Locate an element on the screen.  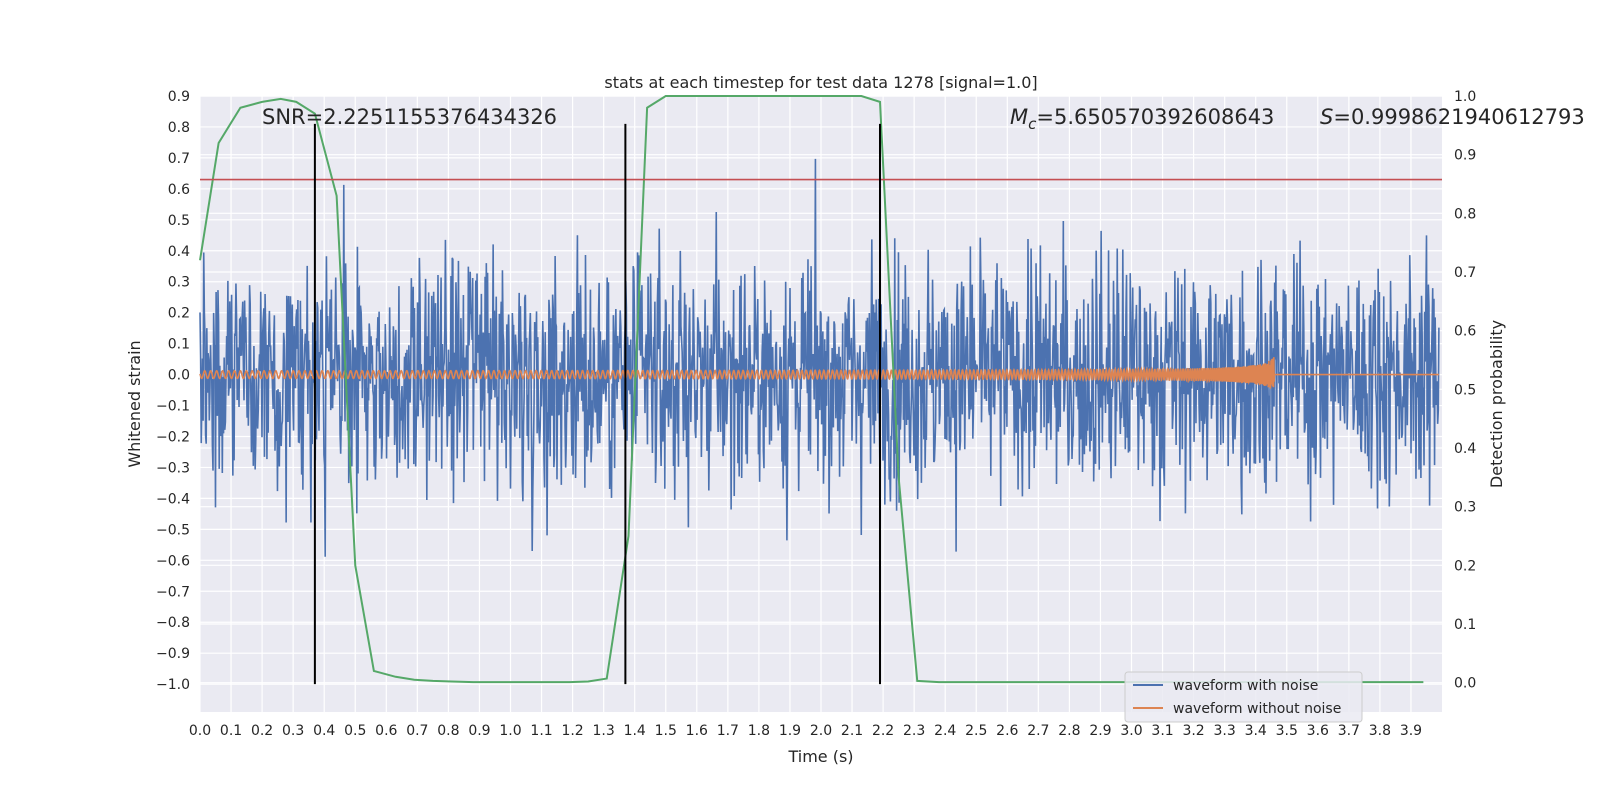
y-tick-label: 0.0 is located at coordinates (179, 376).